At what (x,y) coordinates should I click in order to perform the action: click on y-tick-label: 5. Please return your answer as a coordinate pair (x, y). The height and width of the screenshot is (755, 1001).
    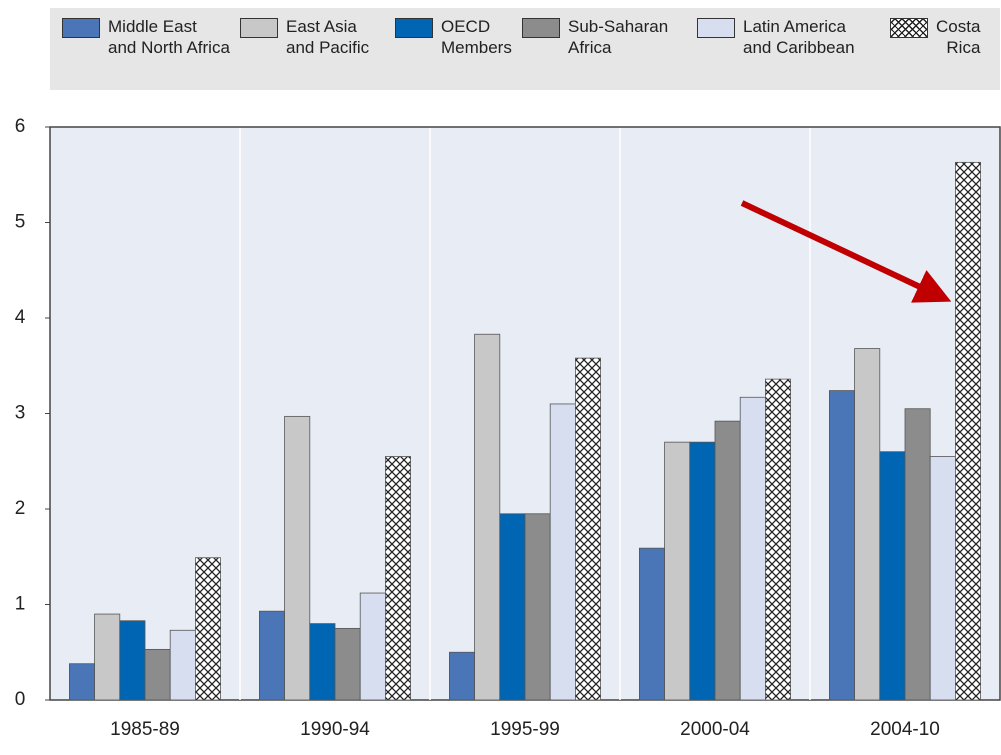
    Looking at the image, I should click on (20, 222).